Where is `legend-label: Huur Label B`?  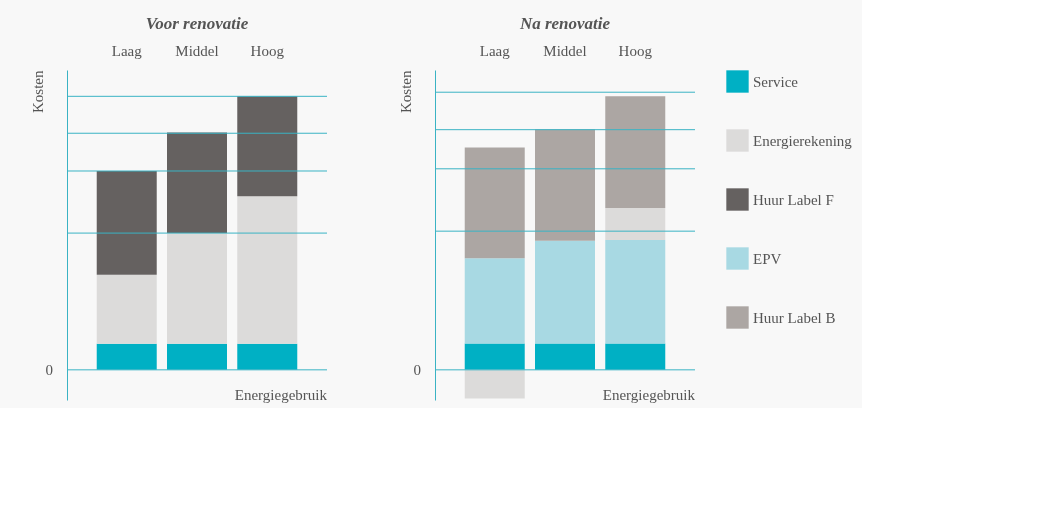
legend-label: Huur Label B is located at coordinates (794, 317).